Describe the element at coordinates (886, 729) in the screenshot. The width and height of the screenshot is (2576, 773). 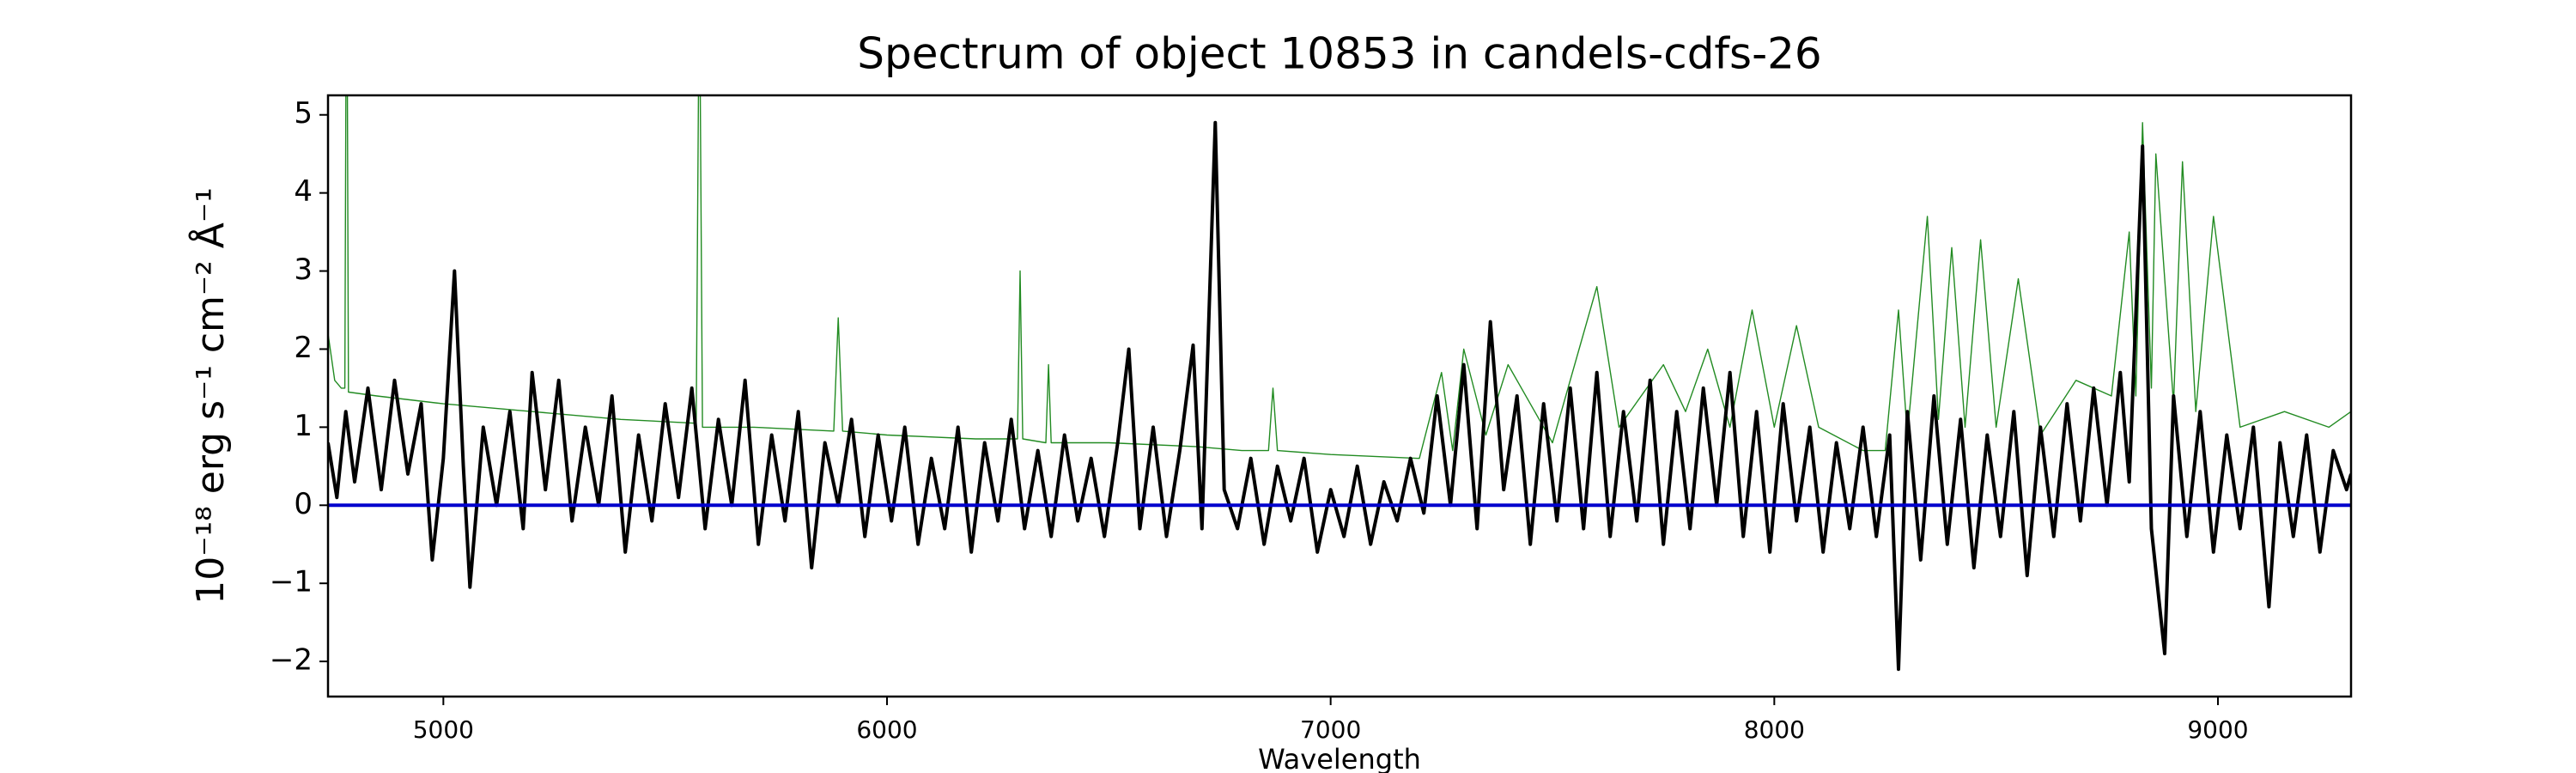
I see `x-tick-label: 6000` at that location.